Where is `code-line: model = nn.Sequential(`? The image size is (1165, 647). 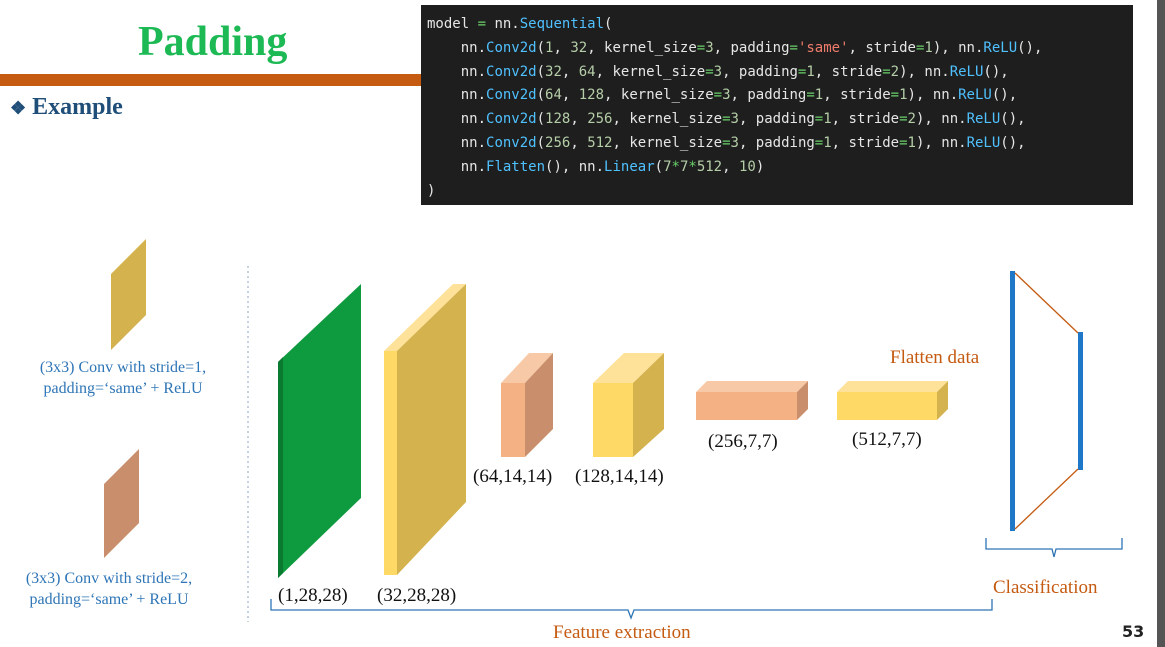 code-line: model = nn.Sequential( is located at coordinates (520, 24).